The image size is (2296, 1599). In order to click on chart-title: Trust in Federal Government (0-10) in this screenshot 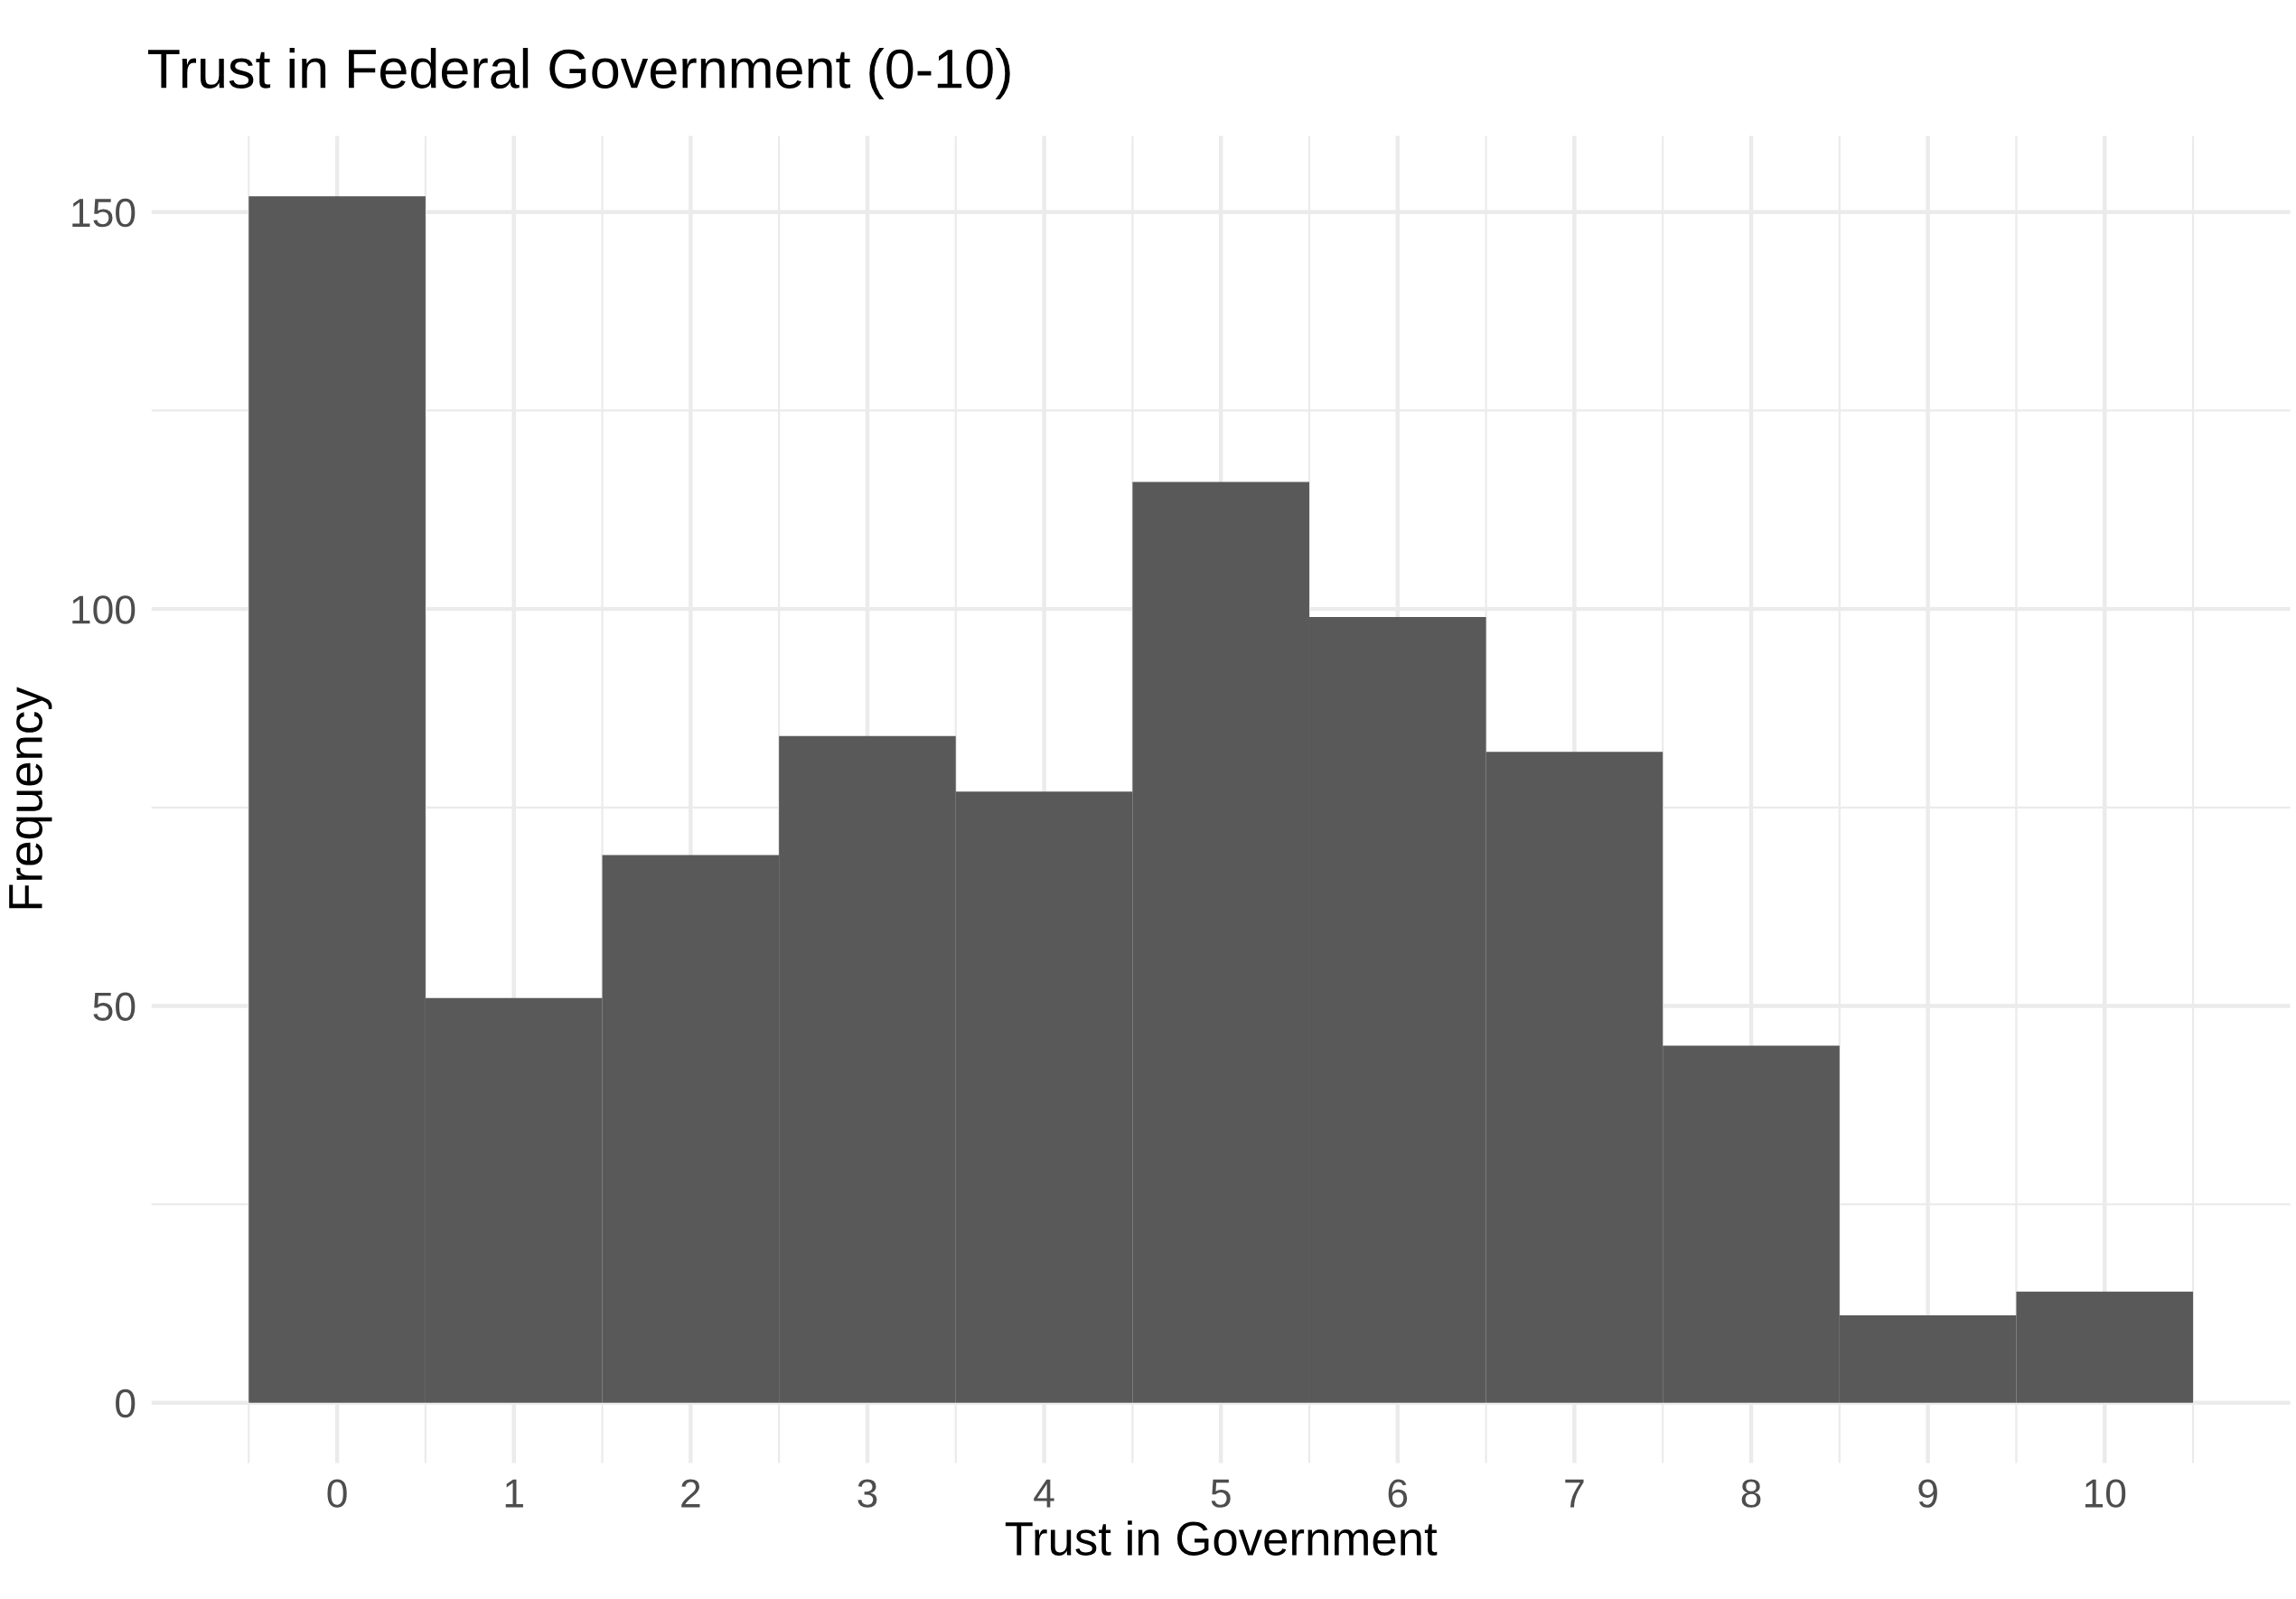, I will do `click(579, 73)`.